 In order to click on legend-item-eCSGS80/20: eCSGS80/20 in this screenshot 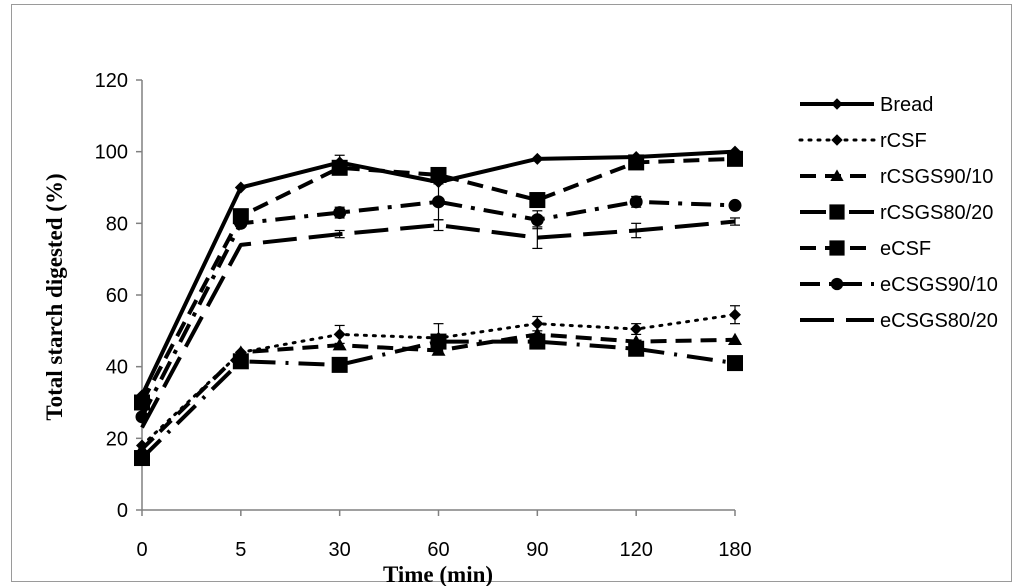, I will do `click(899, 321)`.